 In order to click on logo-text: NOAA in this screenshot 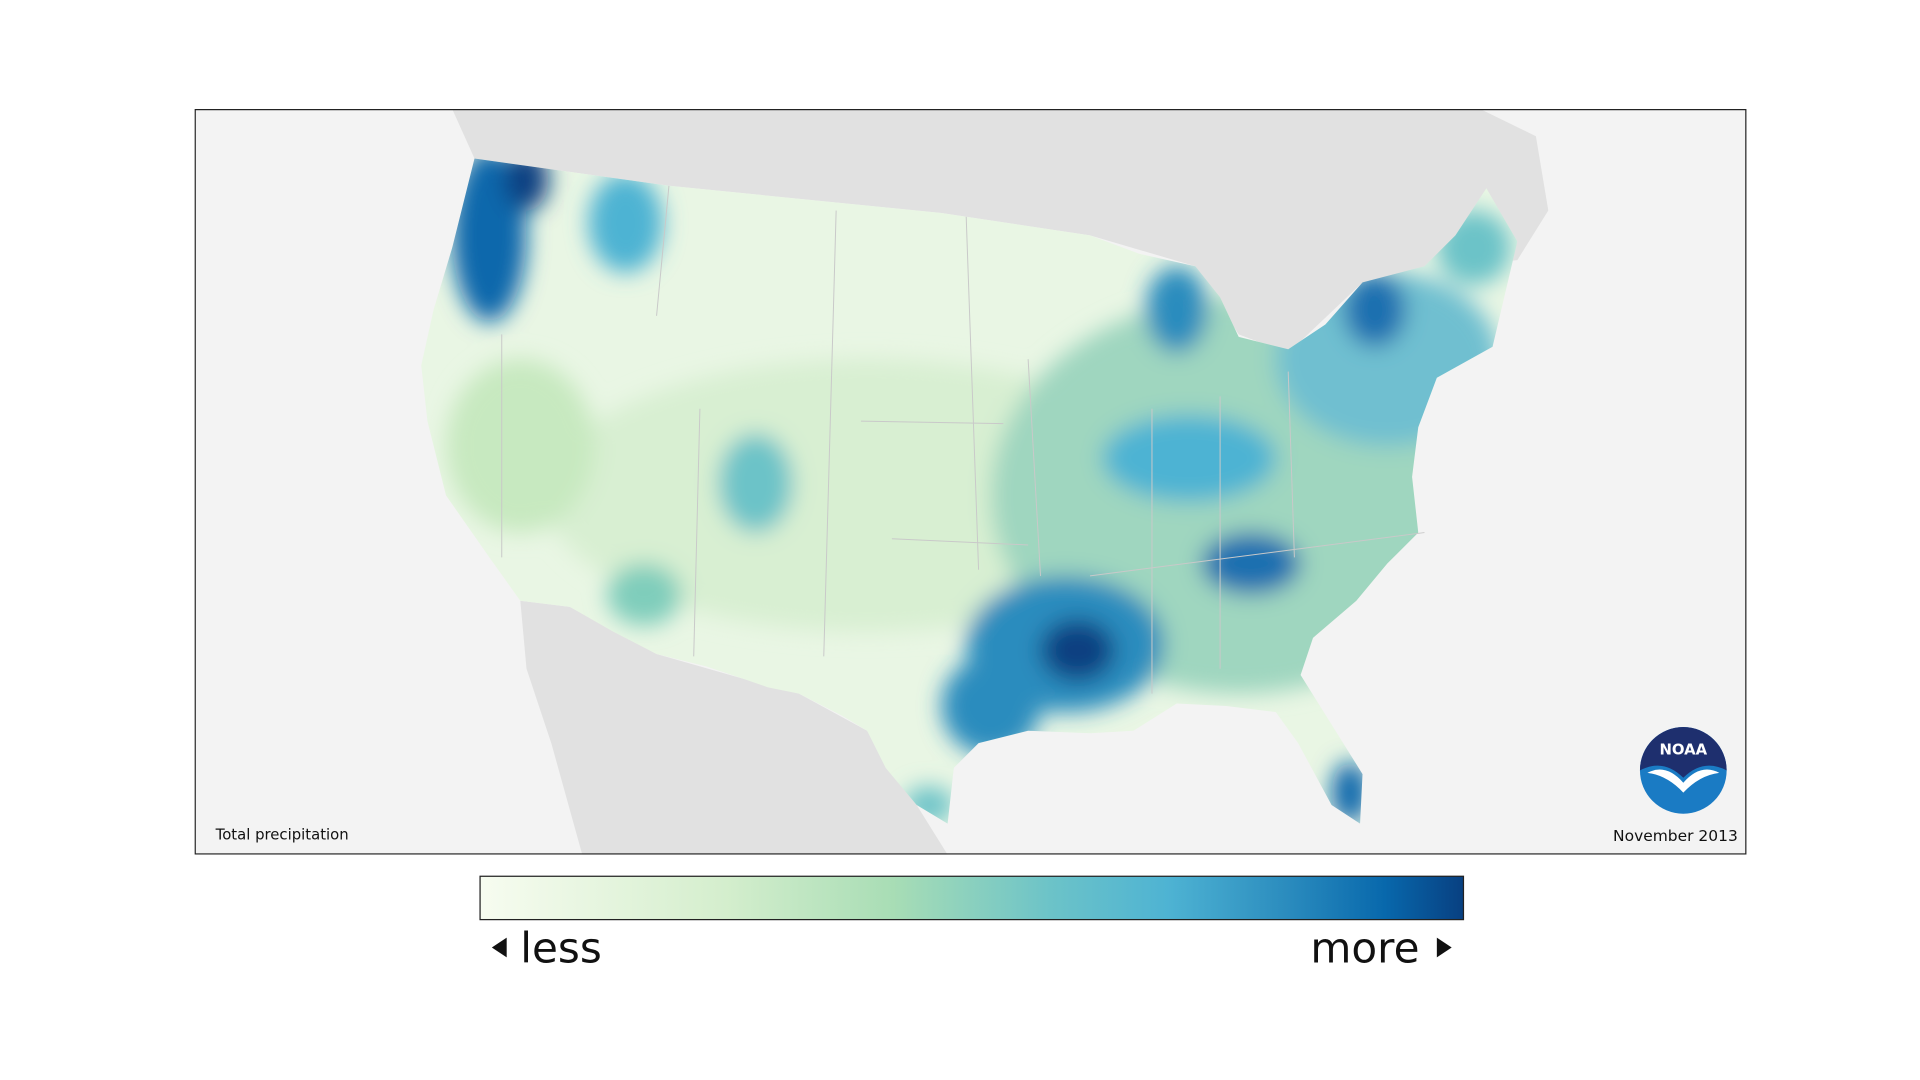, I will do `click(1683, 749)`.